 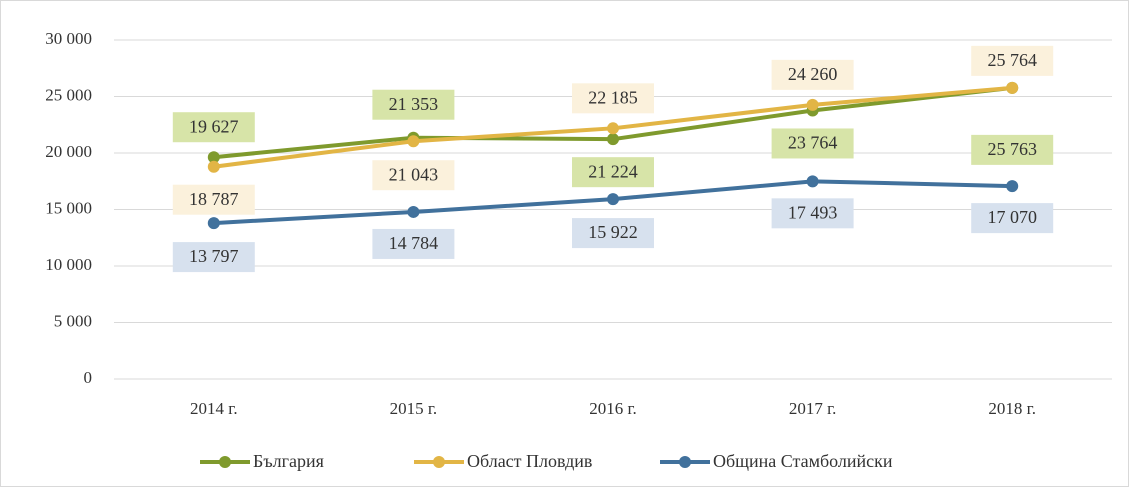 What do you see at coordinates (803, 461) in the screenshot?
I see `legend-label: Община Стамболийски` at bounding box center [803, 461].